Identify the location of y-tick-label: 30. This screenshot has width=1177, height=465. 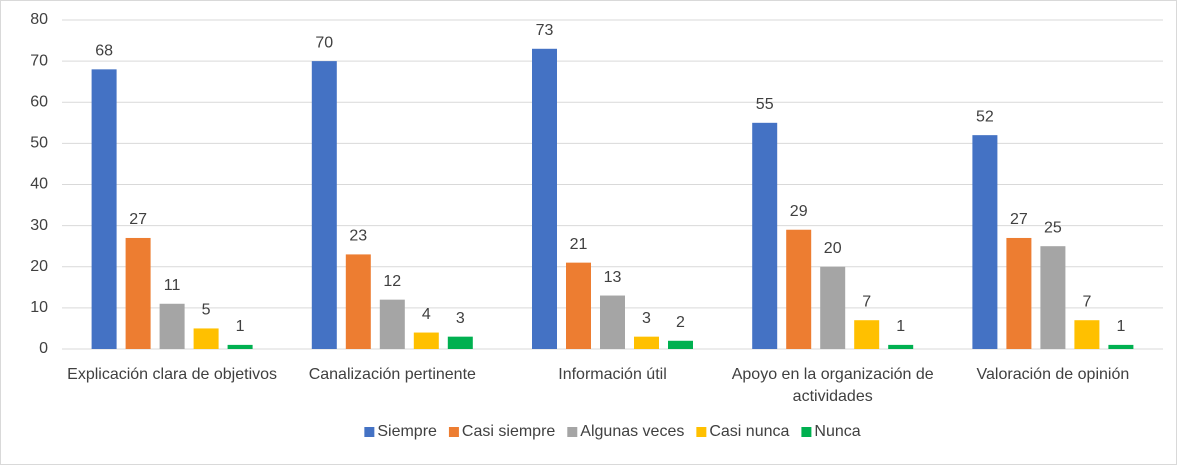
(39, 225).